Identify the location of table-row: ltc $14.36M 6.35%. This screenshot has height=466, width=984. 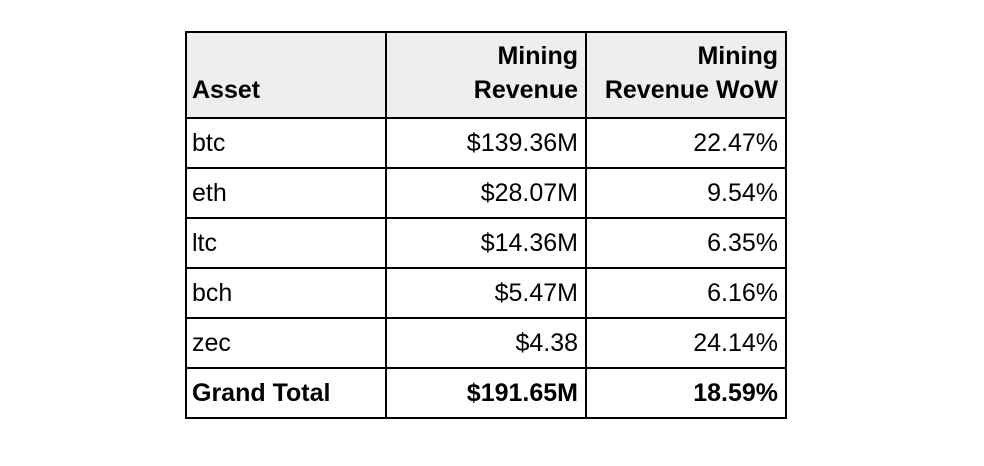
(486, 243).